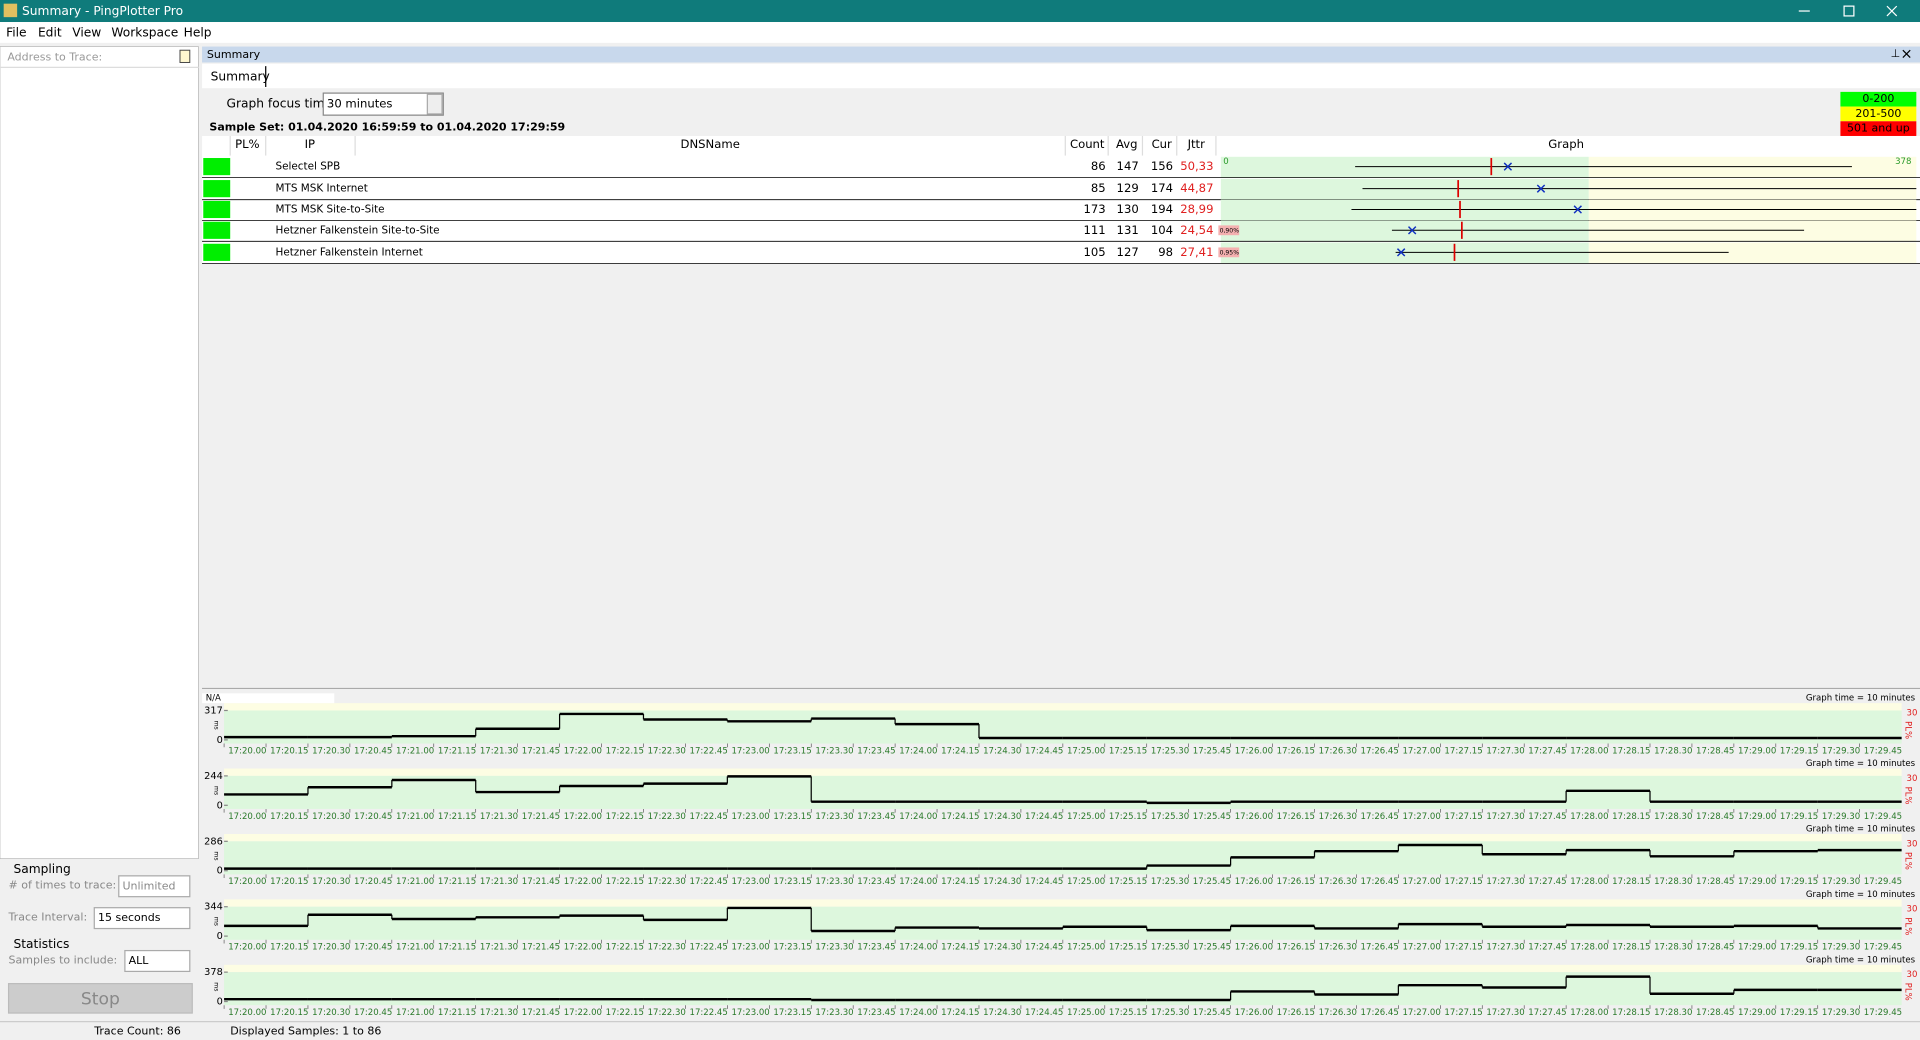 This screenshot has width=1920, height=1040. Describe the element at coordinates (213, 710) in the screenshot. I see `y-max-label: 317` at that location.